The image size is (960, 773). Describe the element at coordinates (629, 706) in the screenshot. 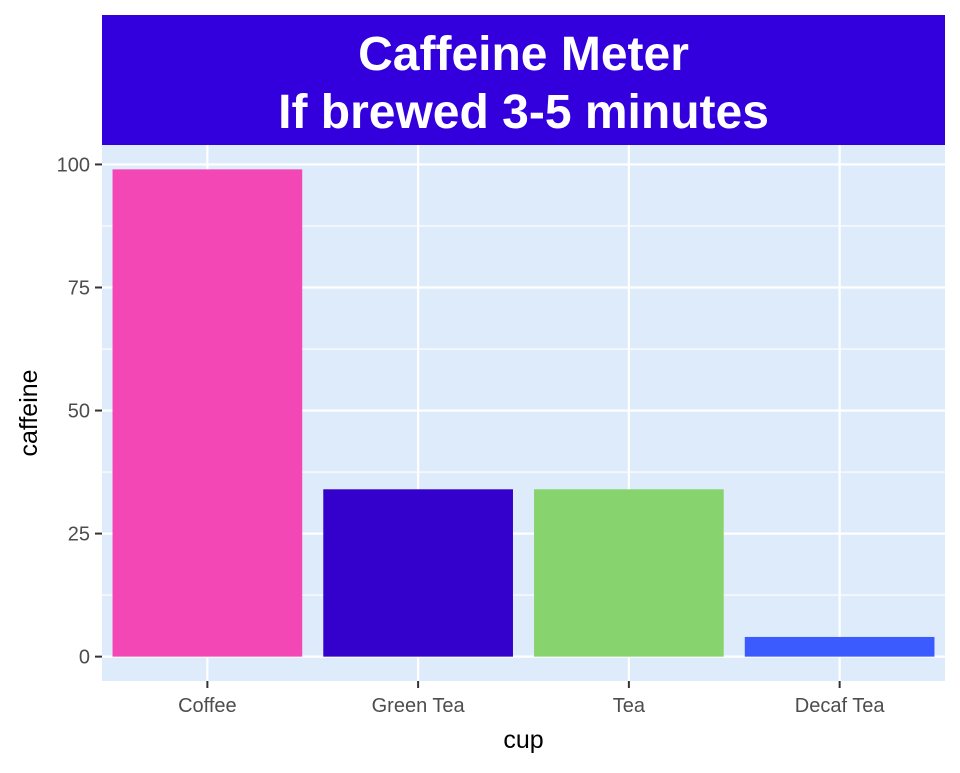

I see `x-tick-label: Tea` at that location.